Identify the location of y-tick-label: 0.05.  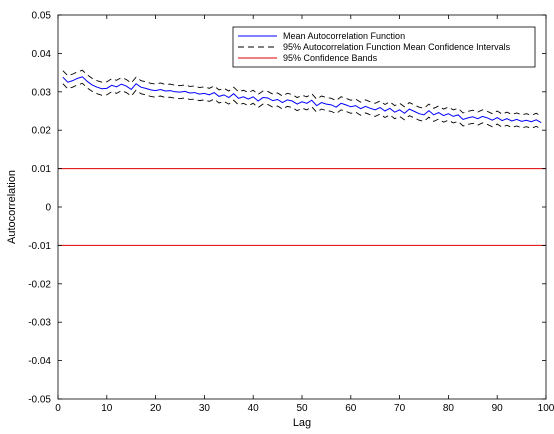
(42, 16).